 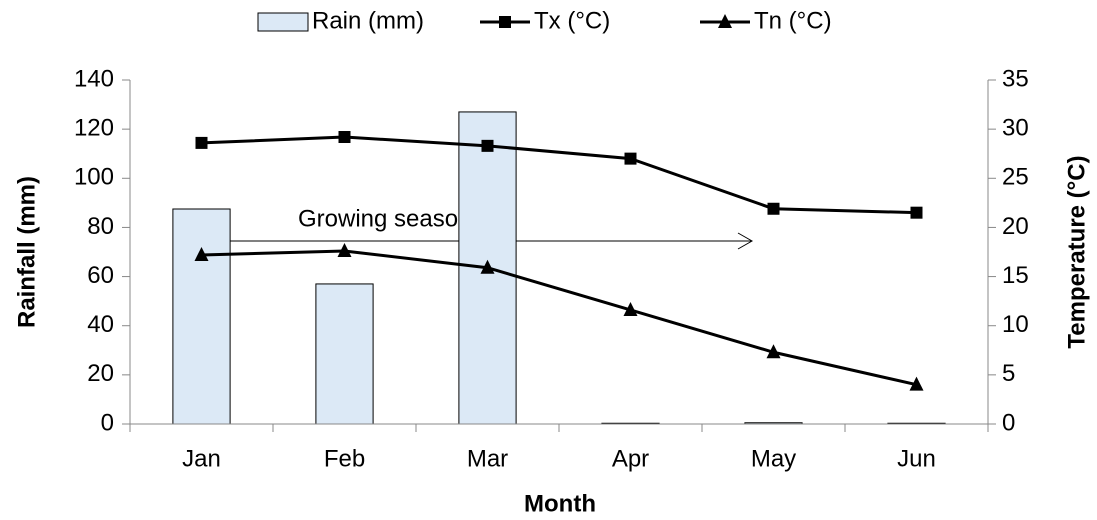 What do you see at coordinates (1015, 78) in the screenshot?
I see `y2-tick-label: 35` at bounding box center [1015, 78].